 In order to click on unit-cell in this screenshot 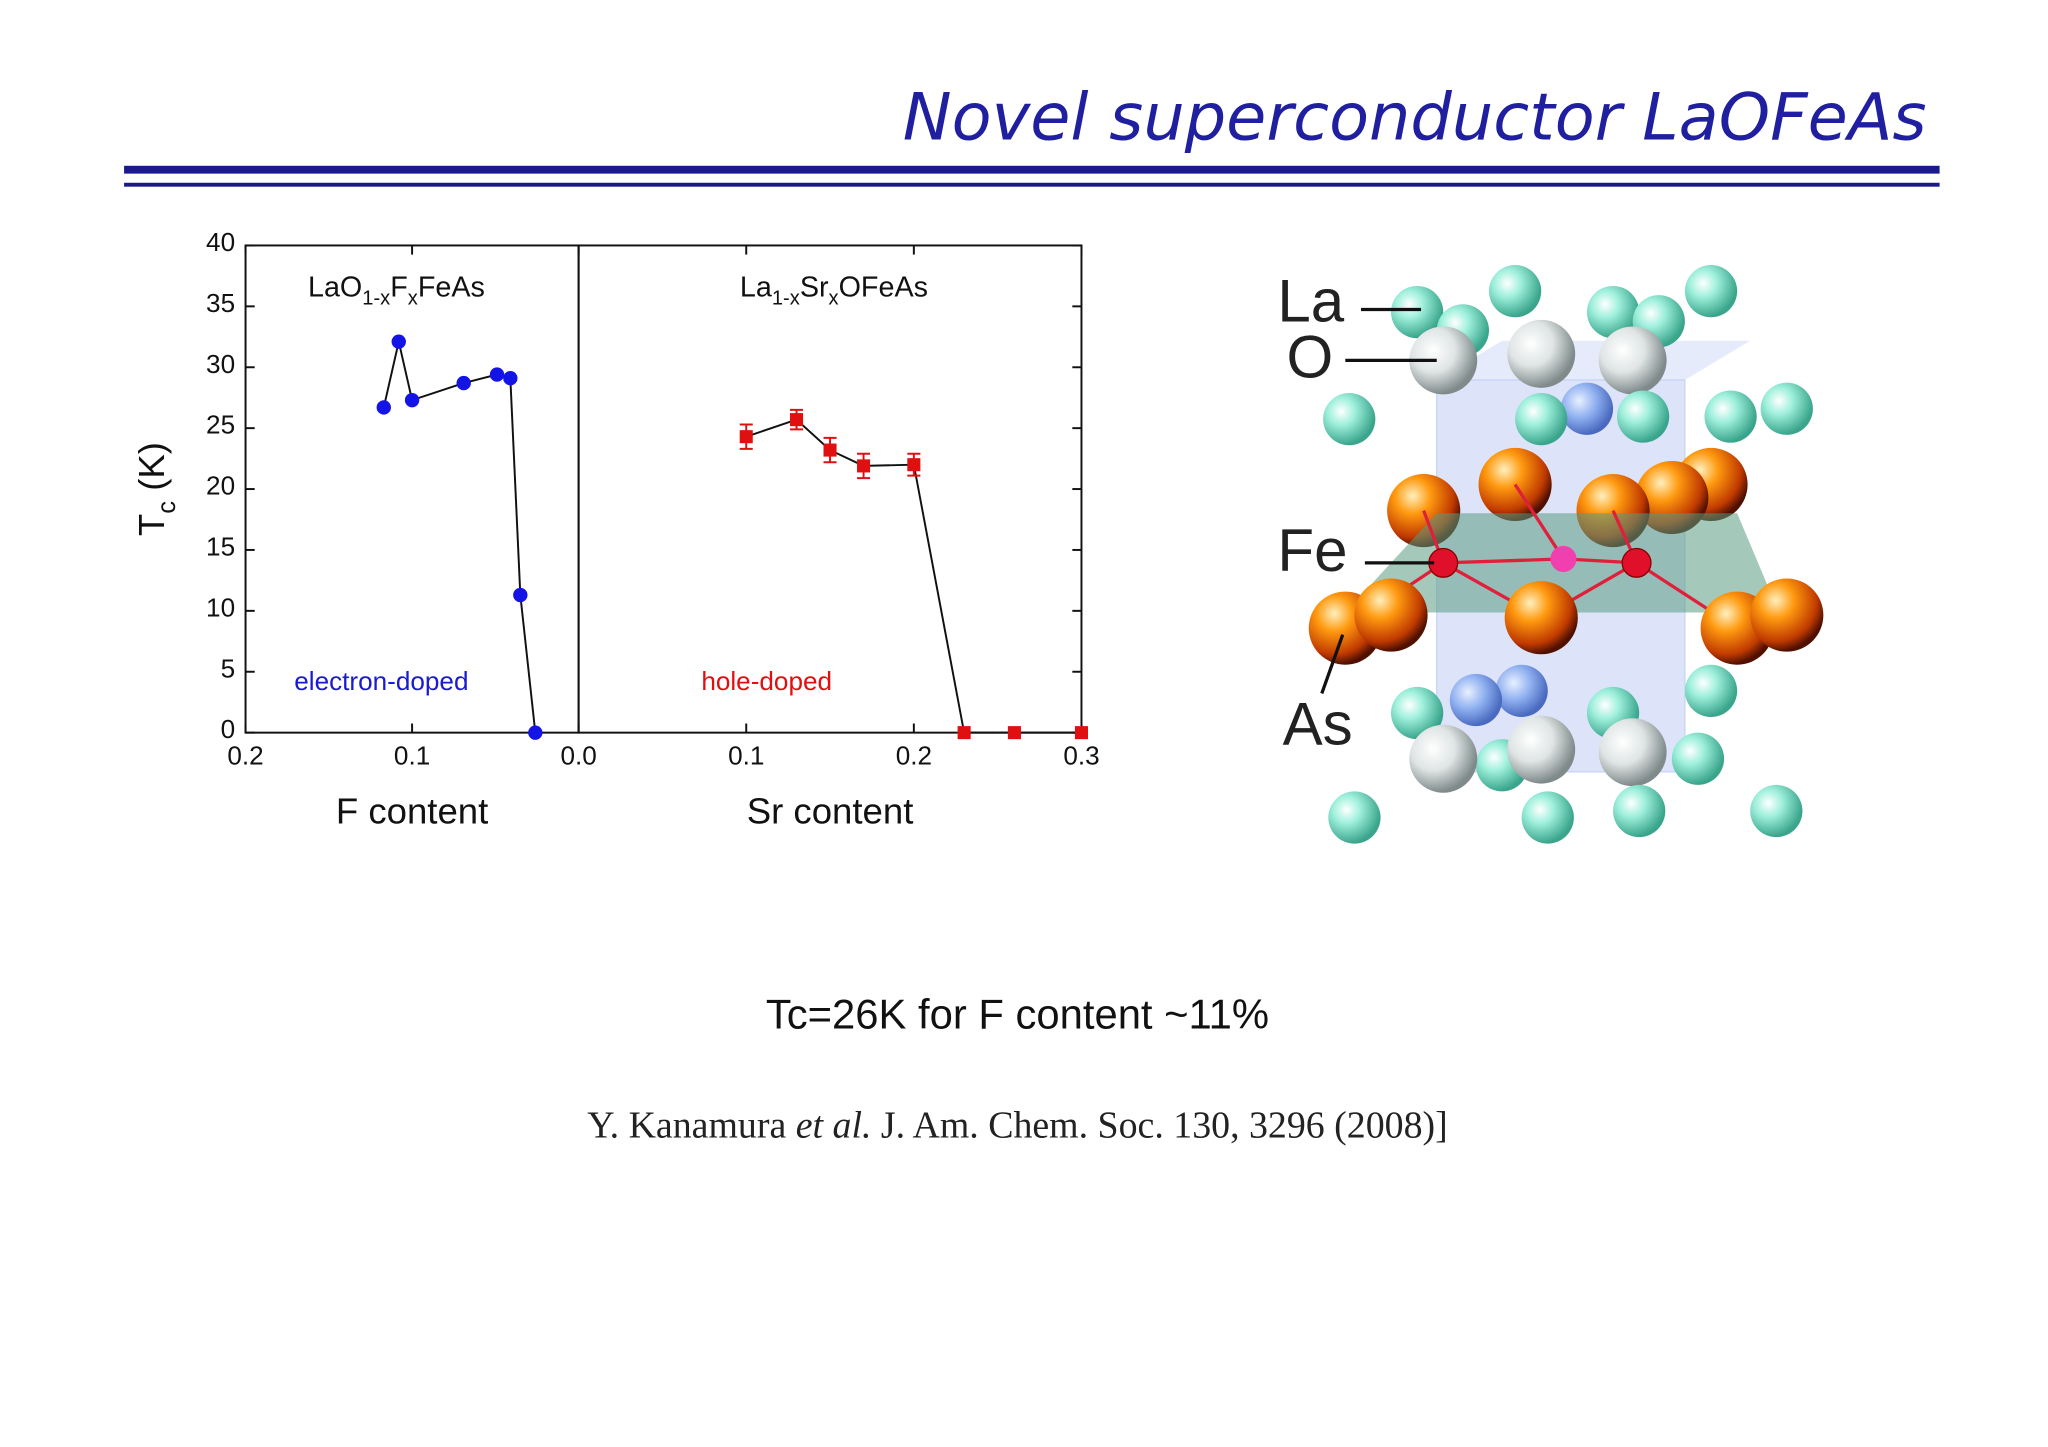, I will do `click(1593, 360)`.